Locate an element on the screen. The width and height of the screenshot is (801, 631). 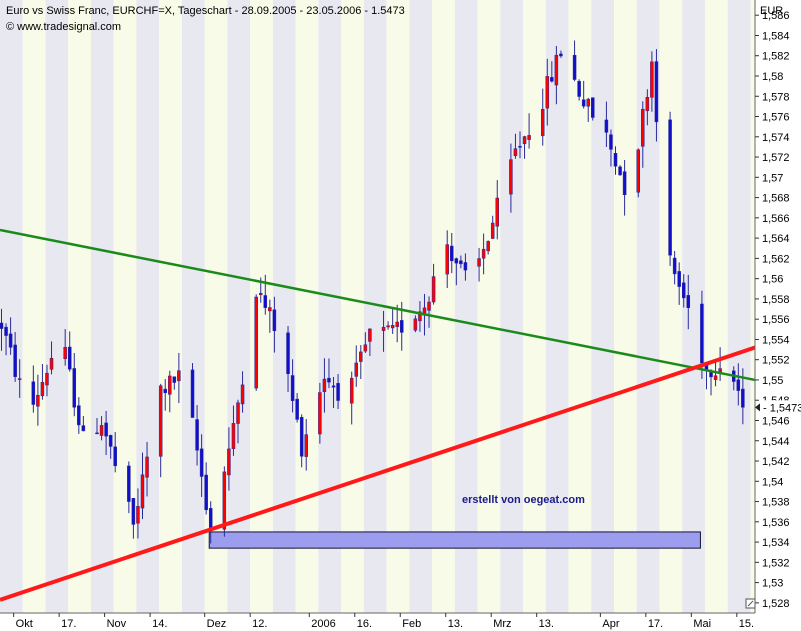
last-price-marker: - 1,5473 is located at coordinates (778, 407).